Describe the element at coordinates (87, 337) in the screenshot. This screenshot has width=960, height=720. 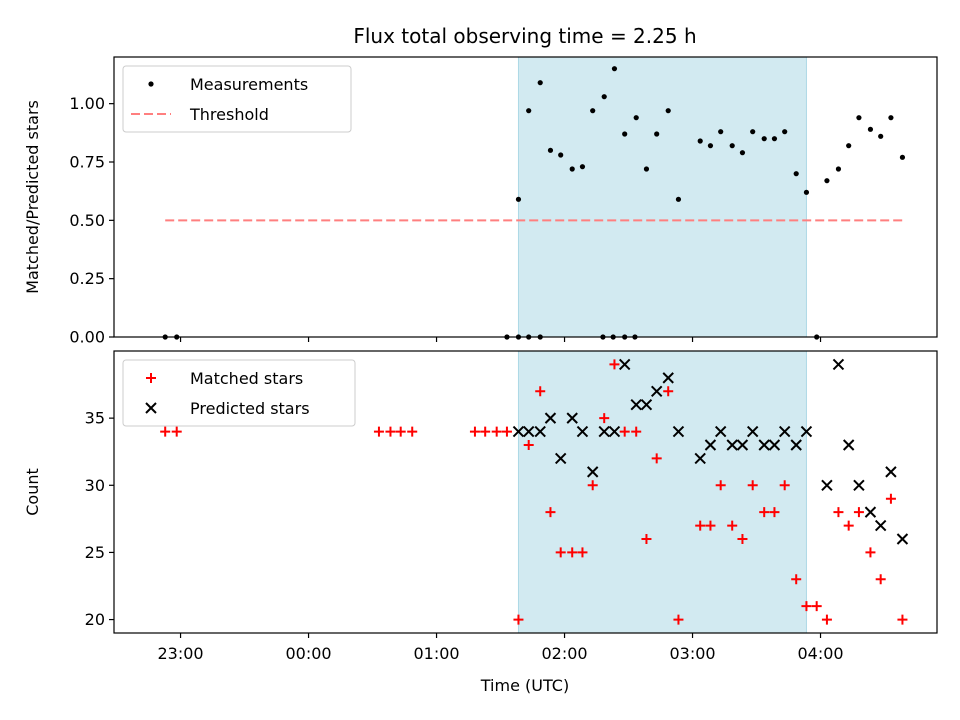
I see `y-tick-label: 0.00` at that location.